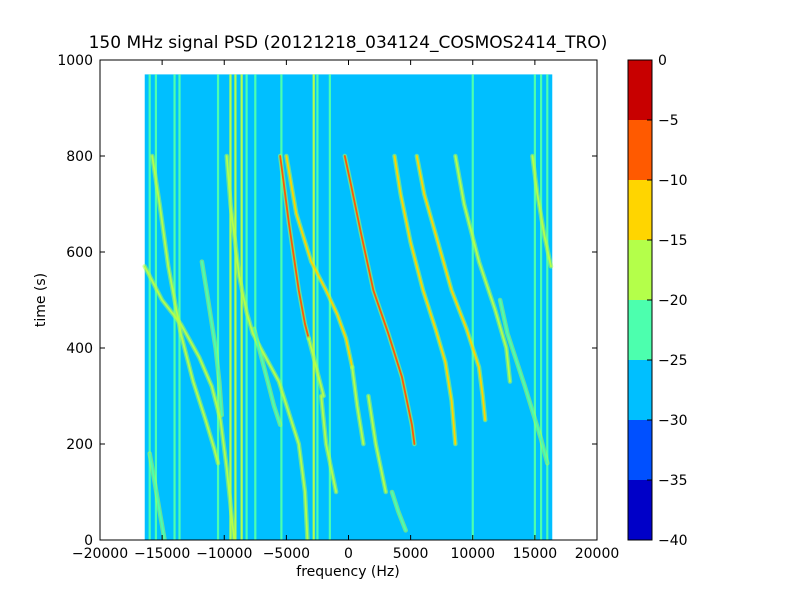 This screenshot has height=604, width=800. What do you see at coordinates (673, 541) in the screenshot?
I see `colorbar-tick-label: −40` at bounding box center [673, 541].